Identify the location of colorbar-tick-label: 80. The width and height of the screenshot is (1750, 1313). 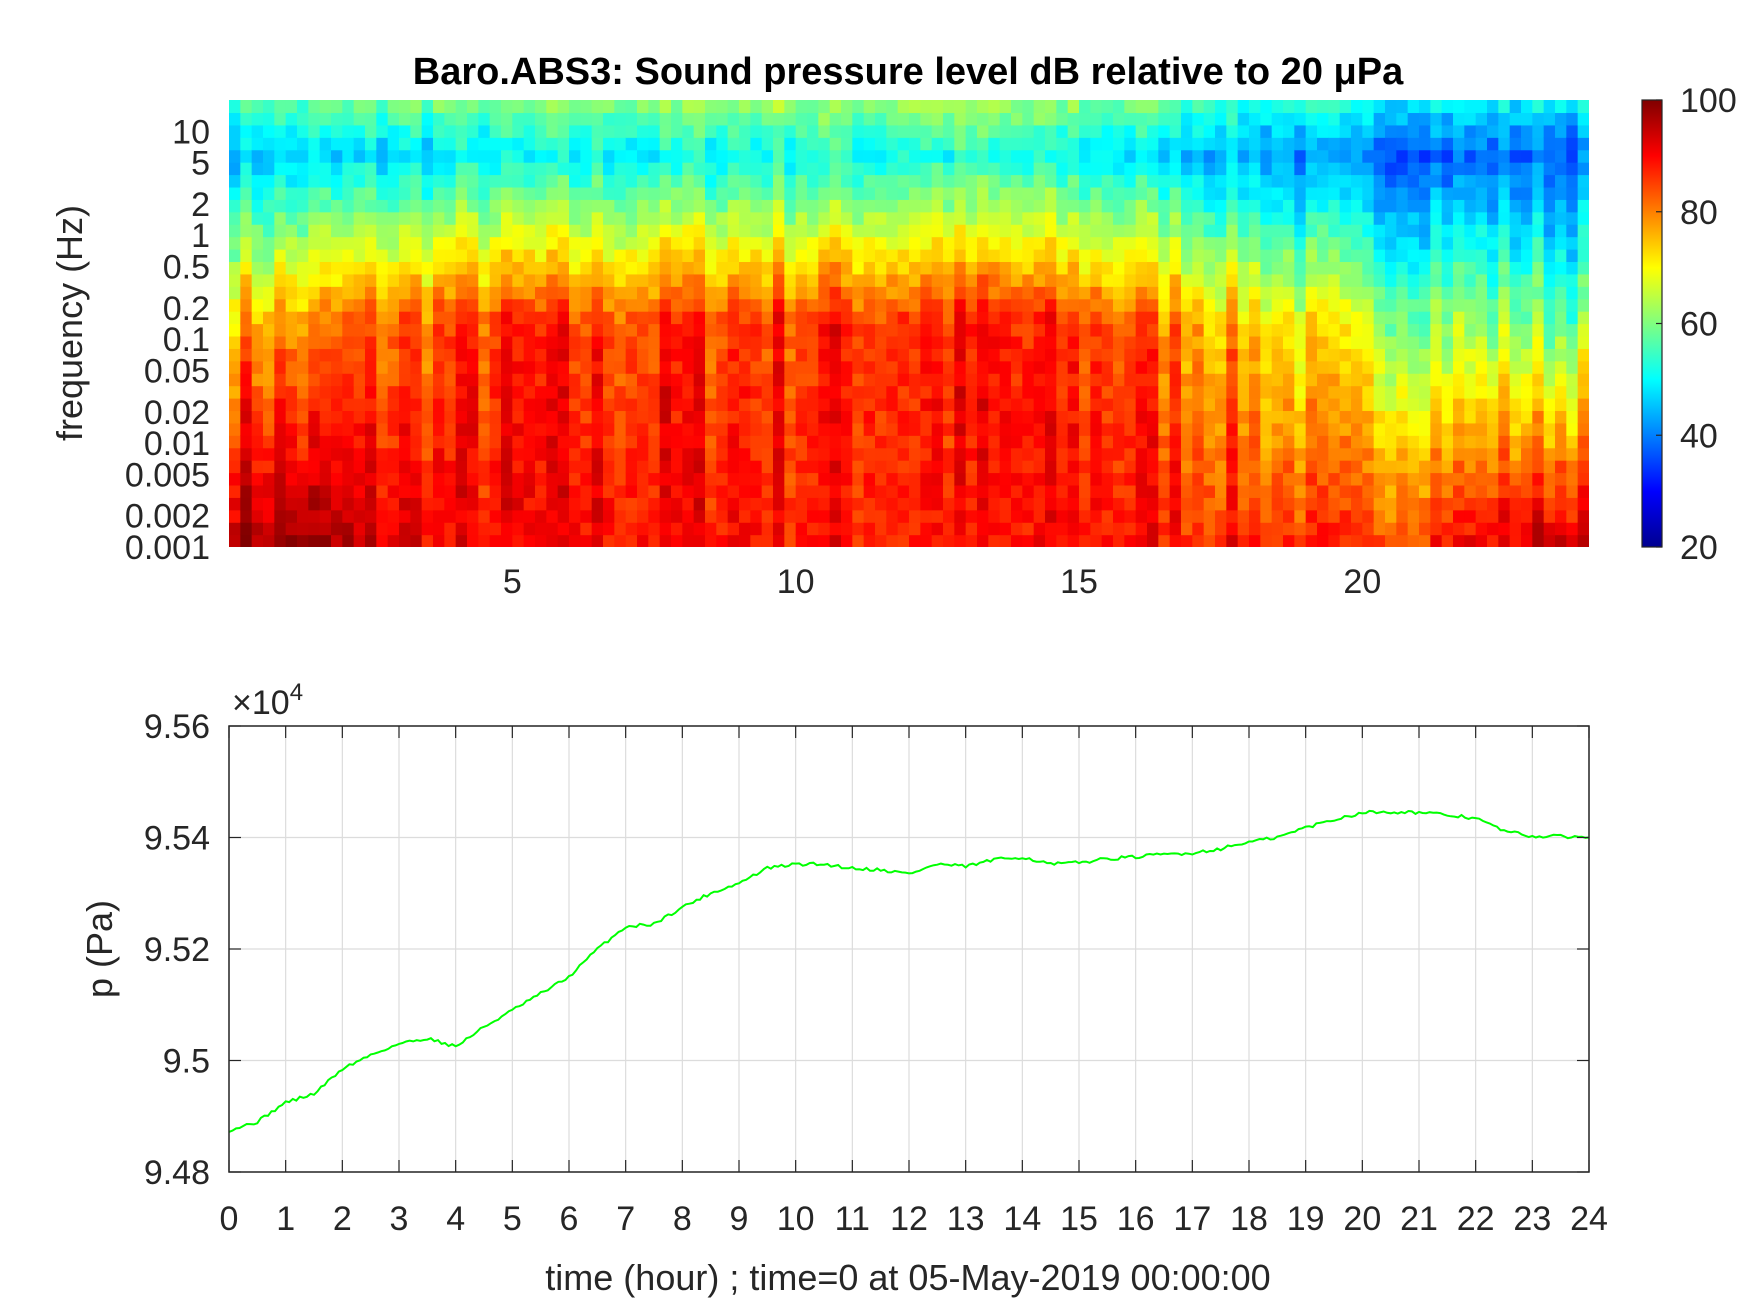
(1699, 213).